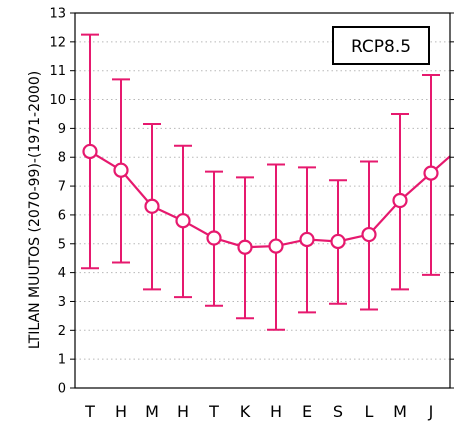 Image resolution: width=456 pixels, height=424 pixels. Describe the element at coordinates (62, 302) in the screenshot. I see `y-tick-label: 3` at that location.